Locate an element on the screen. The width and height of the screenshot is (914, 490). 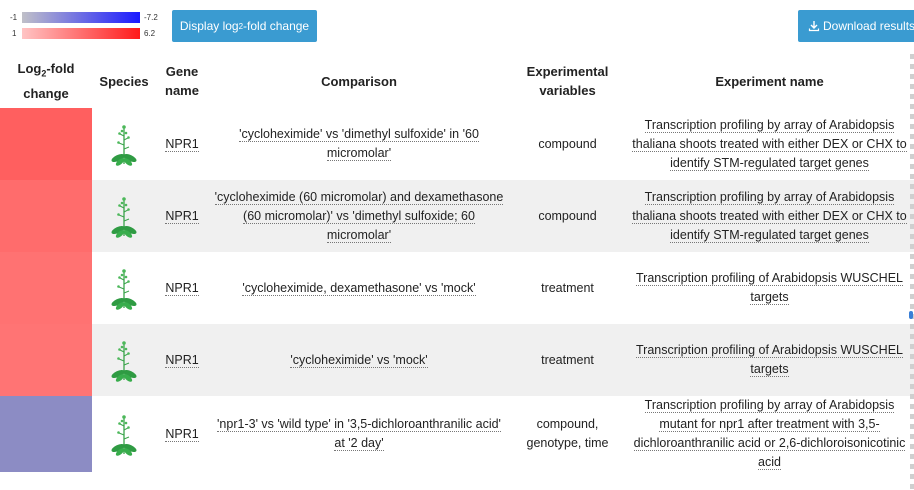
blue-gradient-bar is located at coordinates (81, 17).